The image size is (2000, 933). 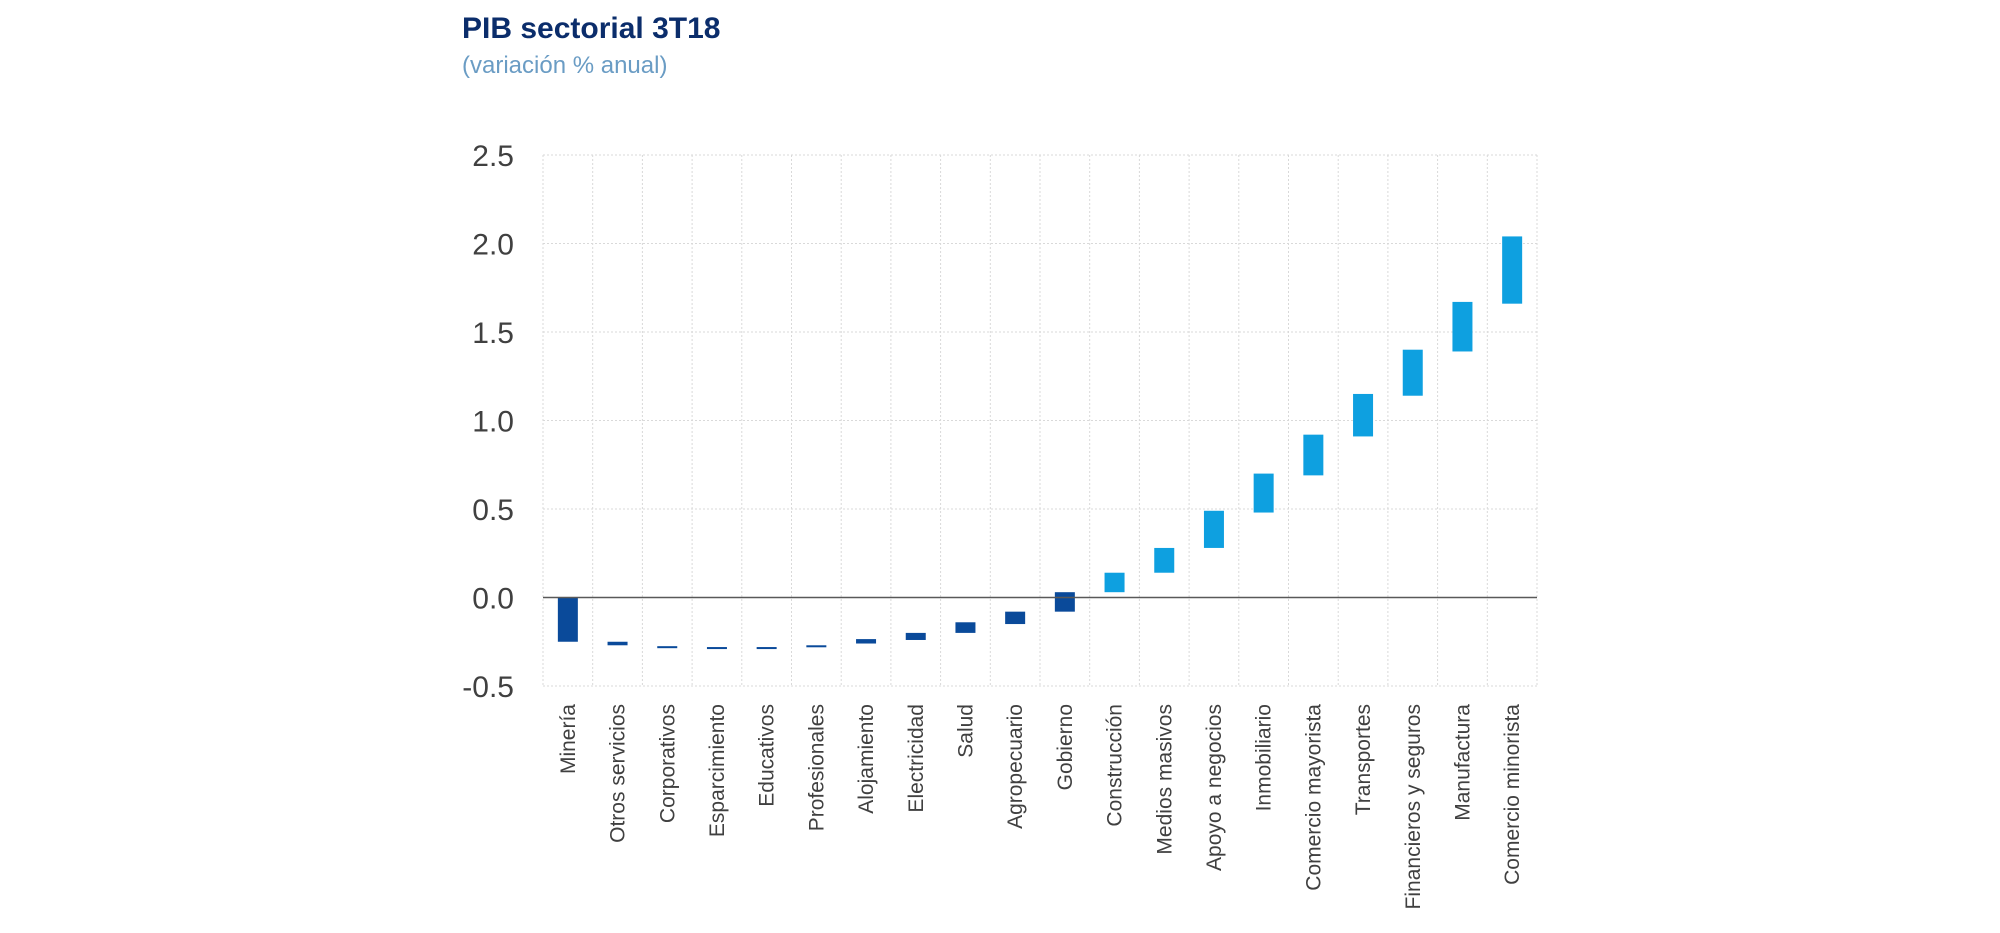 What do you see at coordinates (1413, 806) in the screenshot?
I see `x-category-label: Financieros y seguros` at bounding box center [1413, 806].